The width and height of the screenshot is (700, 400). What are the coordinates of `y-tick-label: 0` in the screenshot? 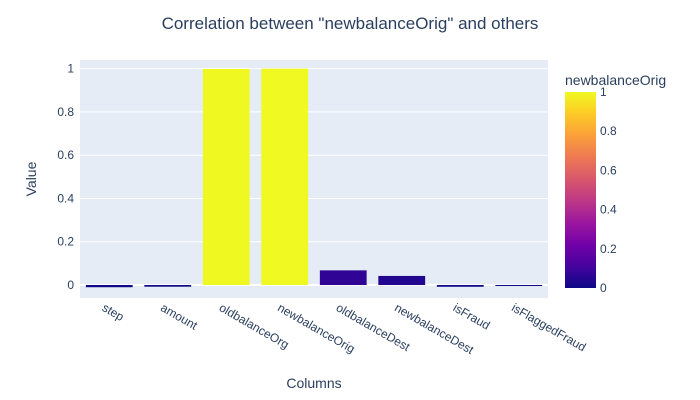 It's located at (70, 285).